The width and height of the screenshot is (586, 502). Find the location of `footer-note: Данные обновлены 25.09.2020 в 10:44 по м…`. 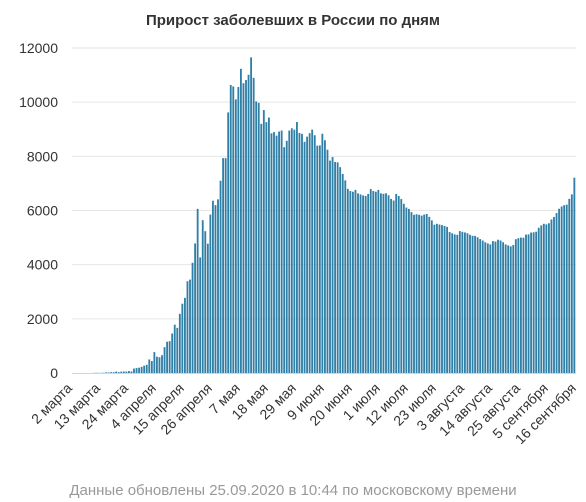

footer-note: Данные обновлены 25.09.2020 в 10:44 по м… is located at coordinates (293, 490).